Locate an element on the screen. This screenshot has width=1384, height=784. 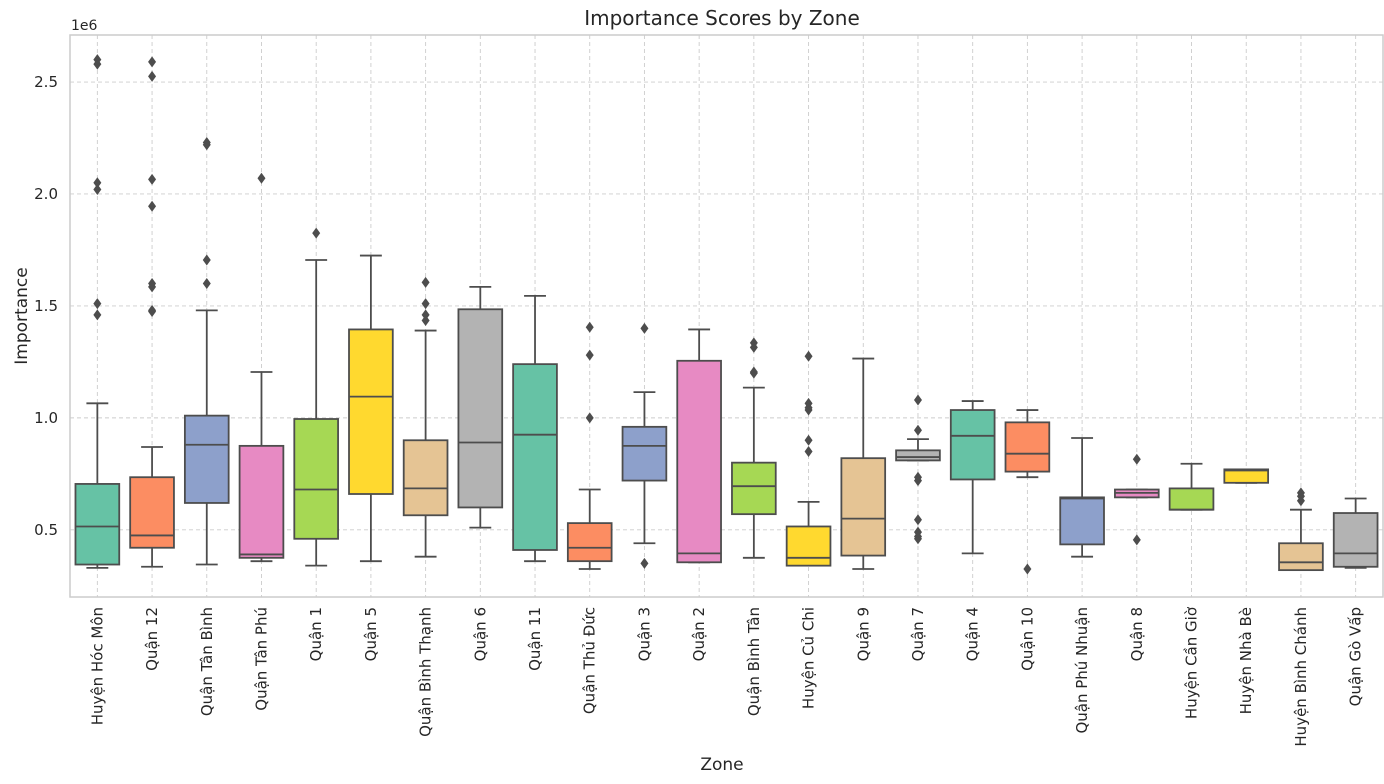
x-axis-title: Zone is located at coordinates (721, 765).